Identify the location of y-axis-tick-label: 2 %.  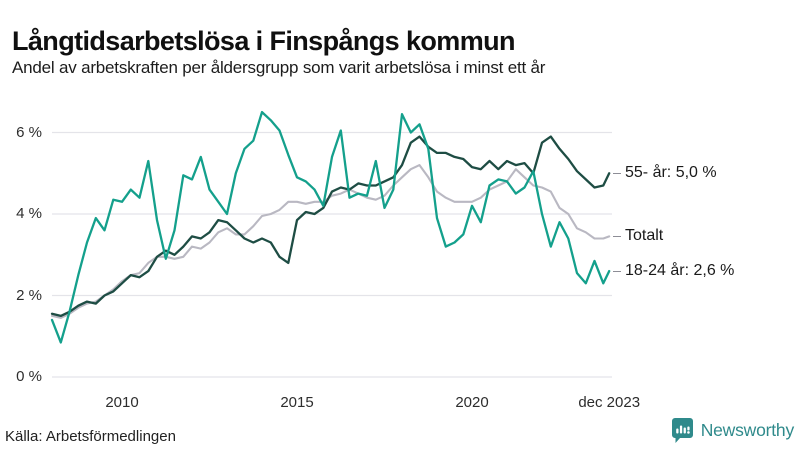
(29, 295).